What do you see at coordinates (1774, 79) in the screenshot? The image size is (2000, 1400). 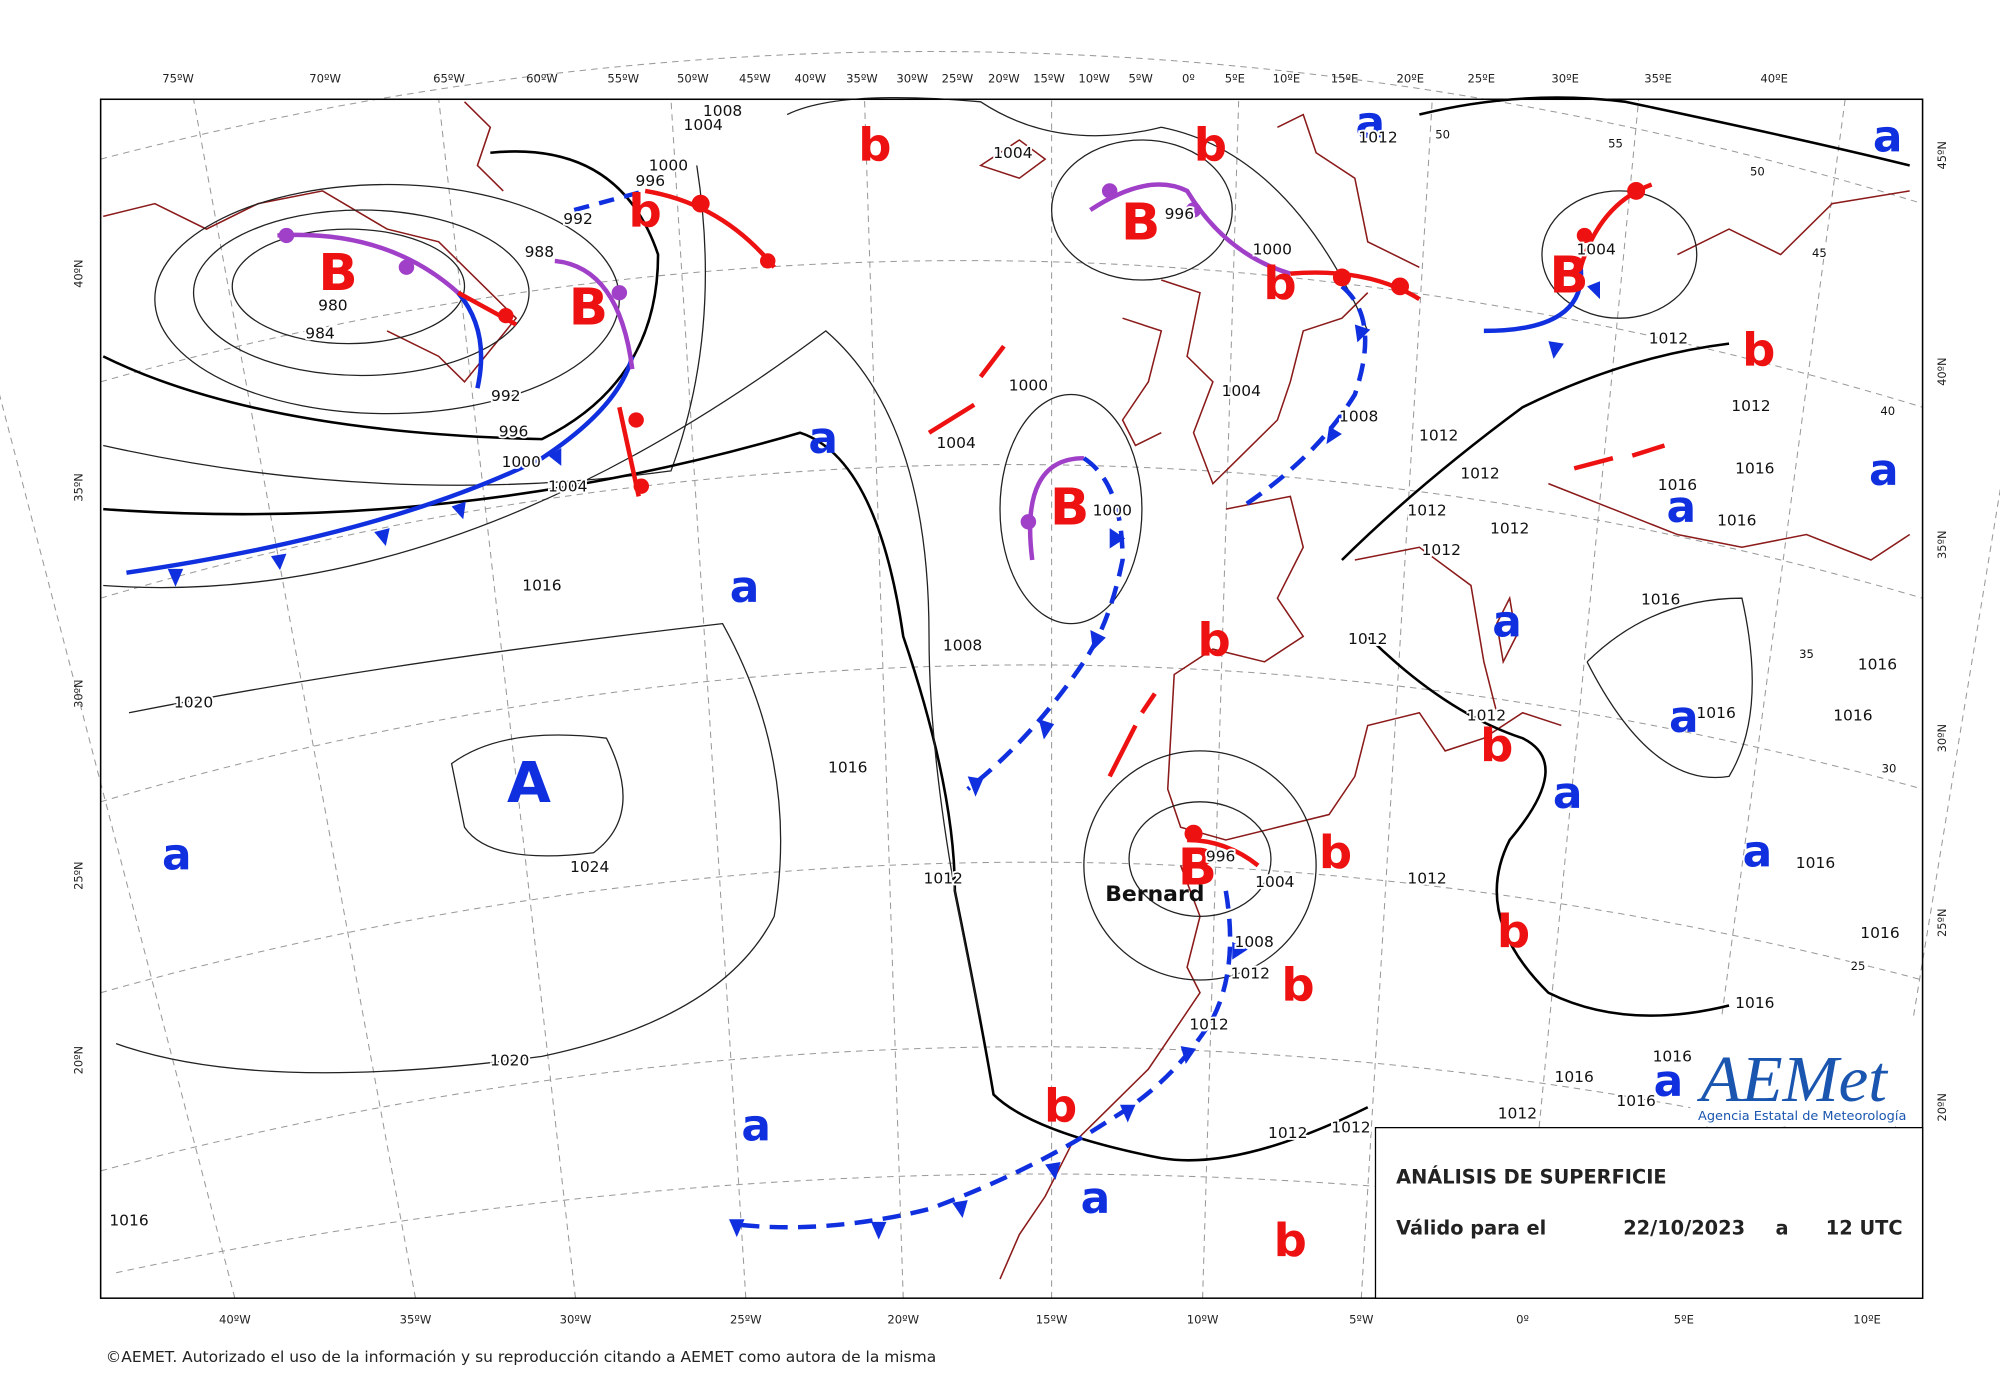 I see `longitude-label: 40ºE` at bounding box center [1774, 79].